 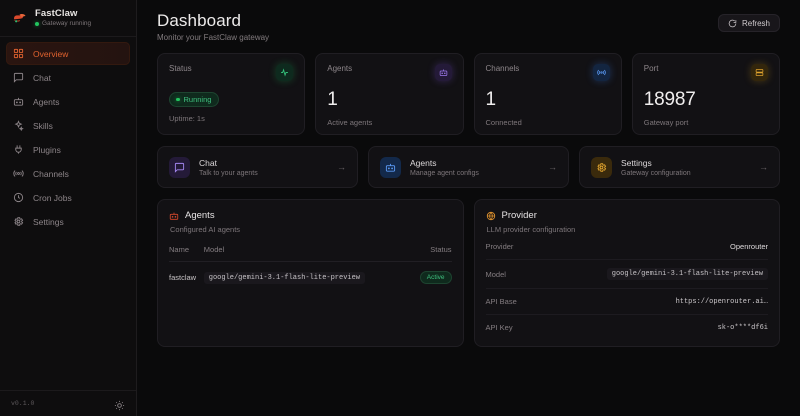 I want to click on sidebar-item-channels: Channels, so click(x=68, y=173).